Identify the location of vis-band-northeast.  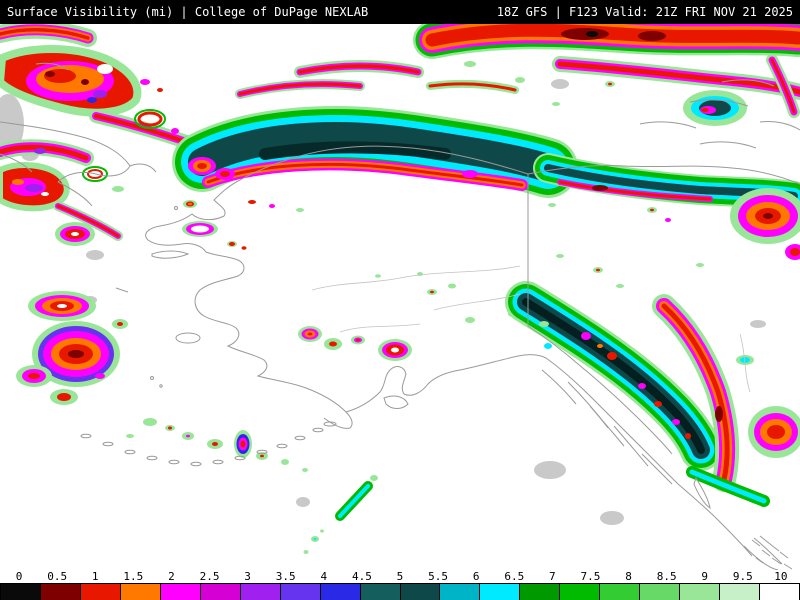
(606, 75).